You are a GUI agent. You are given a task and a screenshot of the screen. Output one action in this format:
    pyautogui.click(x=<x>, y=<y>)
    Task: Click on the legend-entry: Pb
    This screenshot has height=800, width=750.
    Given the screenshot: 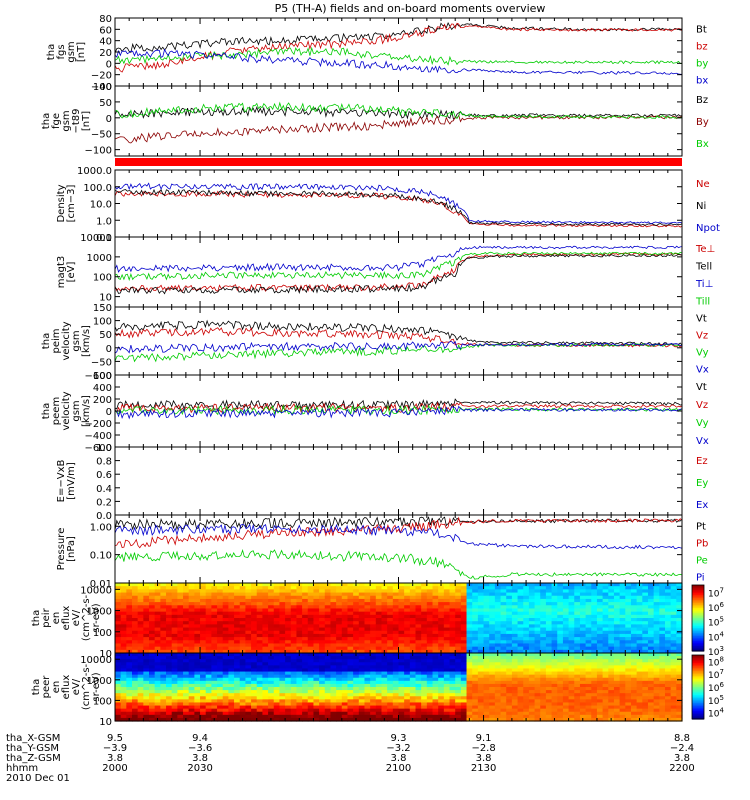 What is the action you would take?
    pyautogui.click(x=702, y=544)
    